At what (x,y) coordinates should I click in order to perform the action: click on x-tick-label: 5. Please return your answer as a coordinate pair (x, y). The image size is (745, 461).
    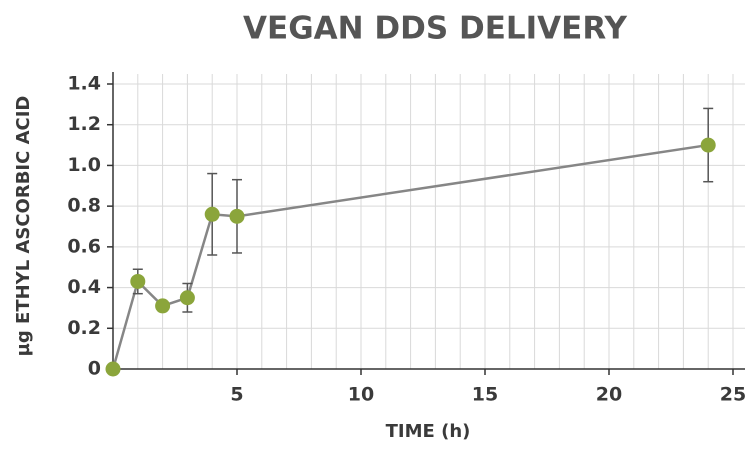
    Looking at the image, I should click on (236, 395).